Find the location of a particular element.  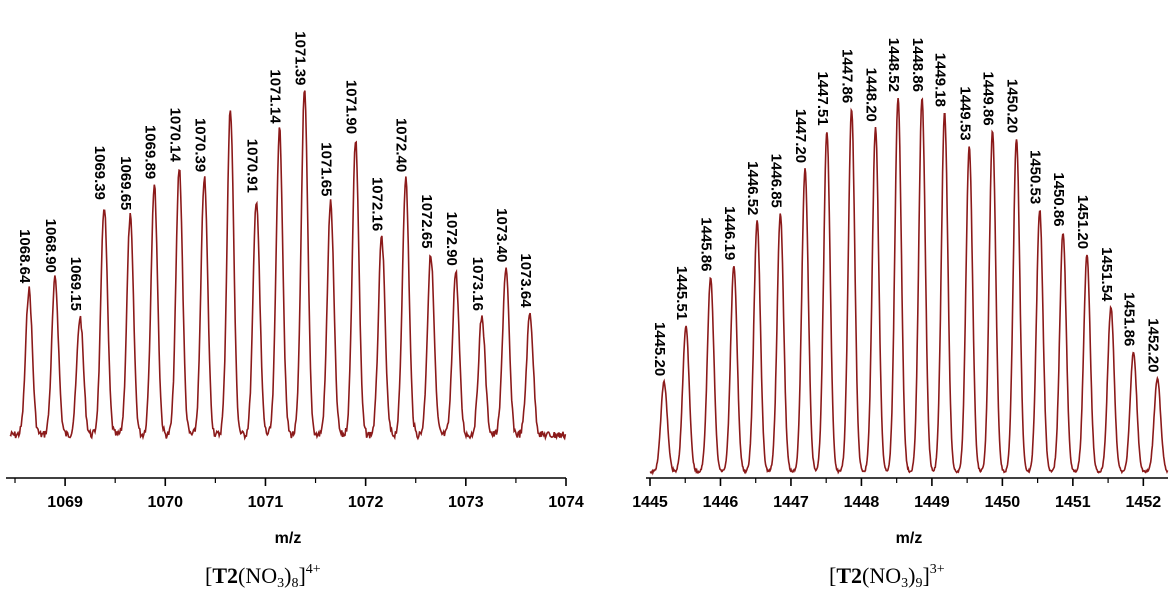

peak-label: 1447.51 is located at coordinates (822, 98).